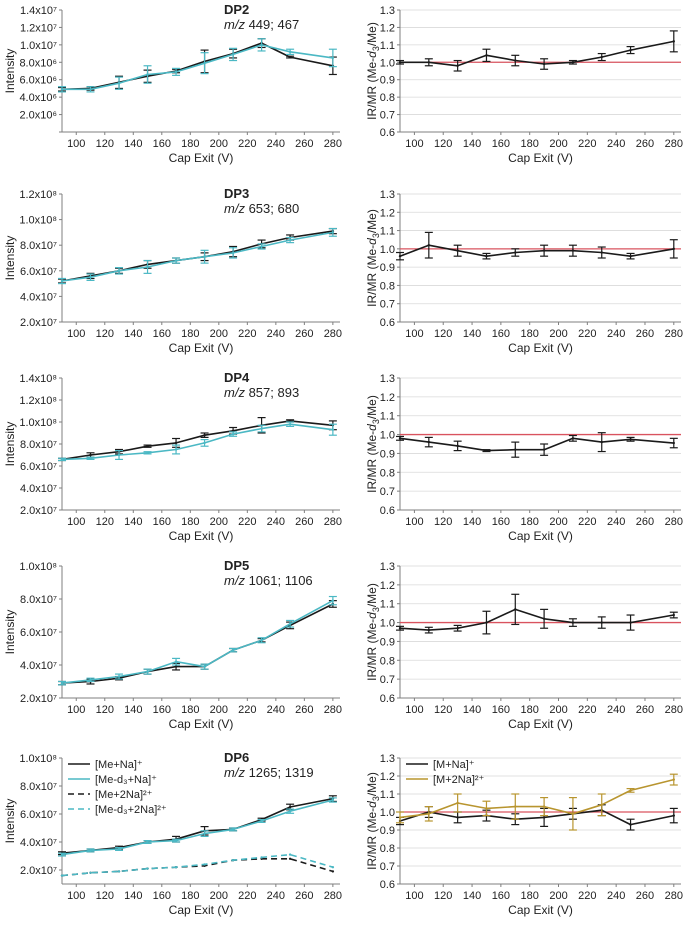 This screenshot has width=685, height=930. I want to click on y-tick-label: 1.0x10⁸, so click(38, 221).